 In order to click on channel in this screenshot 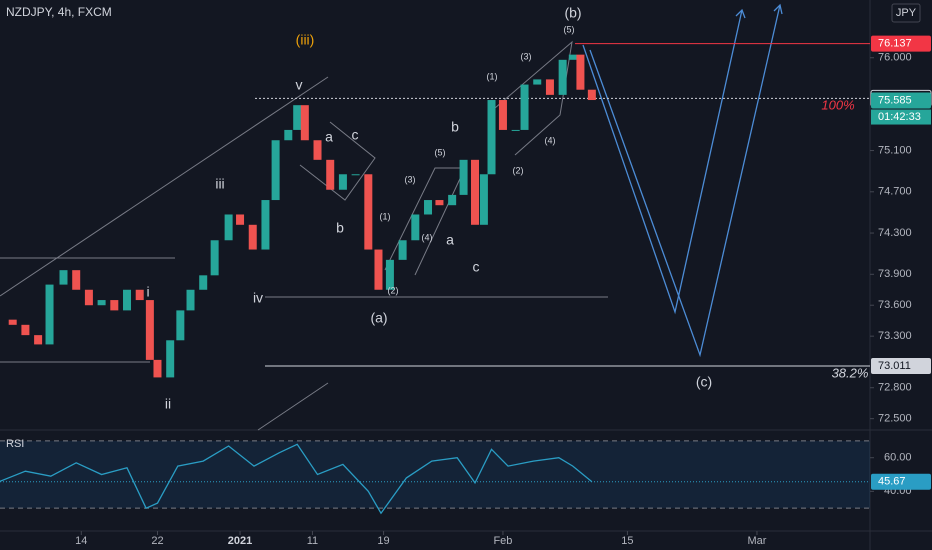, I will do `click(337, 161)`.